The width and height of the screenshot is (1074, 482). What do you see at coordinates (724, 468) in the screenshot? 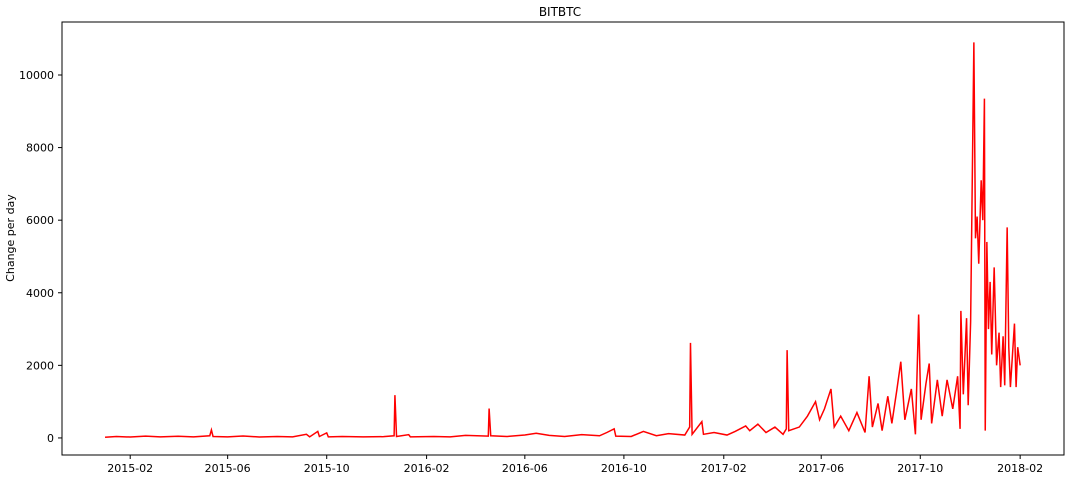
I see `x-tick-label: 2017-02` at bounding box center [724, 468].